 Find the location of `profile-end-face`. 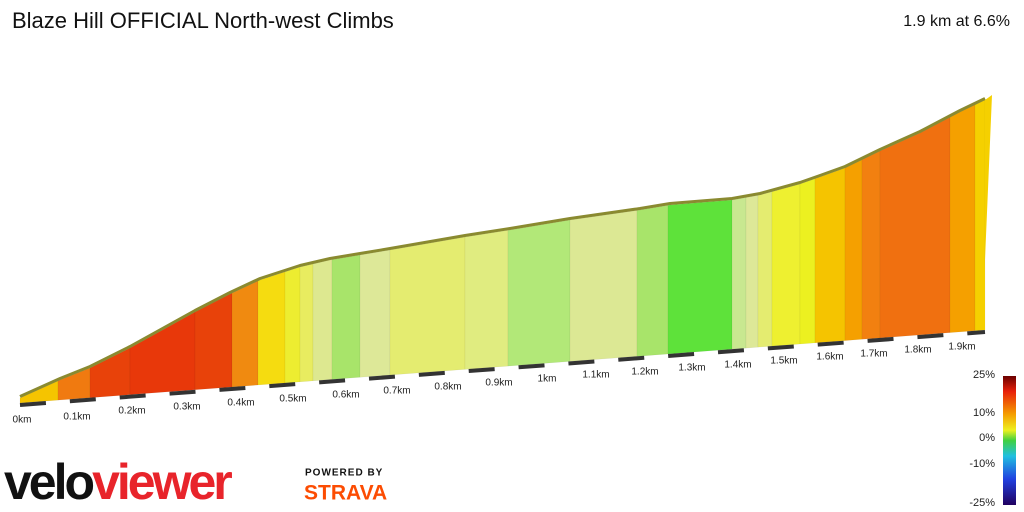

profile-end-face is located at coordinates (987, 212).